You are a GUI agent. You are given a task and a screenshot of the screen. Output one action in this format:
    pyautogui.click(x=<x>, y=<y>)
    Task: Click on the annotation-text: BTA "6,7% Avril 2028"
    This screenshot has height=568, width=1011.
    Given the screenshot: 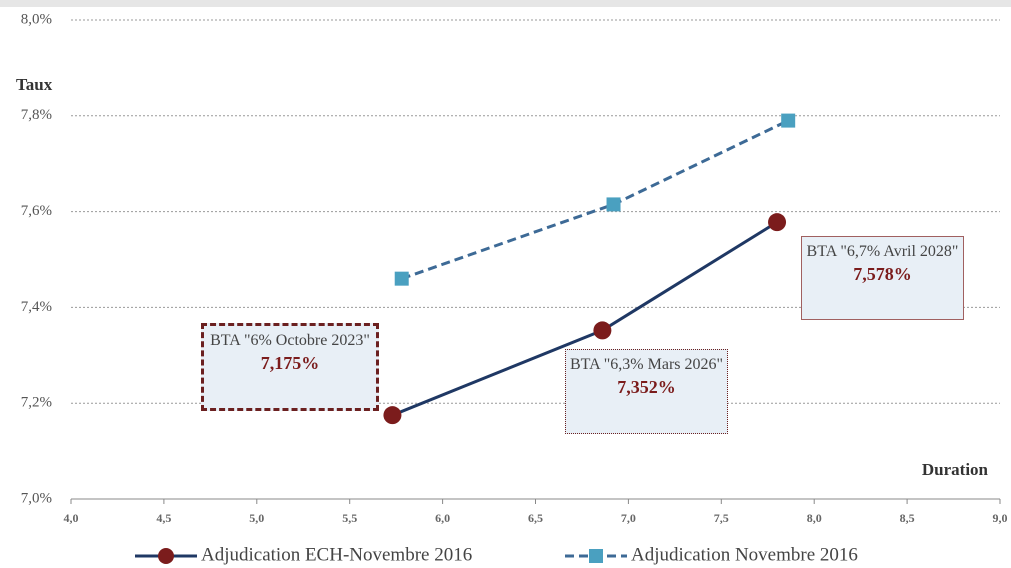 What is the action you would take?
    pyautogui.click(x=882, y=251)
    